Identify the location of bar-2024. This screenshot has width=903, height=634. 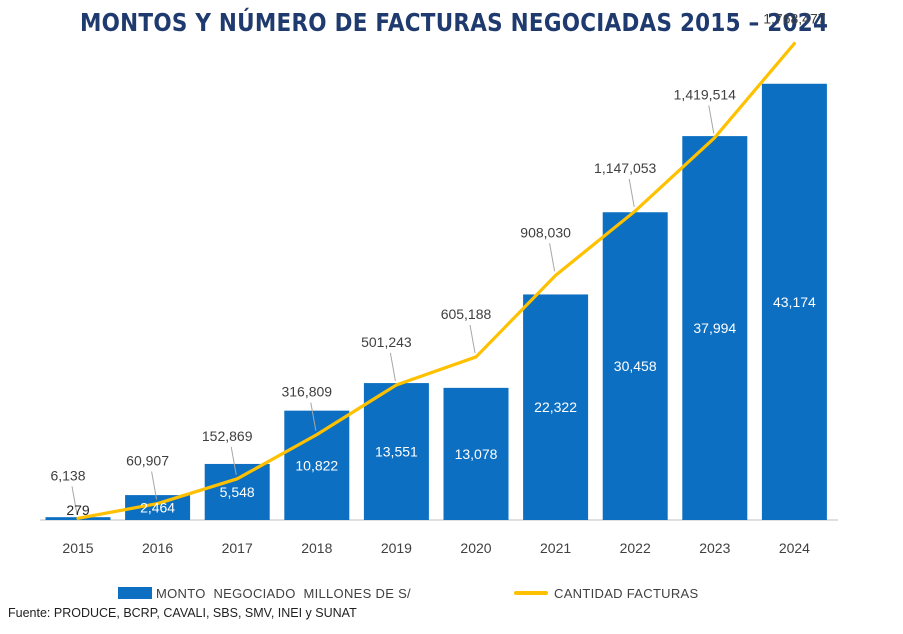
(794, 302).